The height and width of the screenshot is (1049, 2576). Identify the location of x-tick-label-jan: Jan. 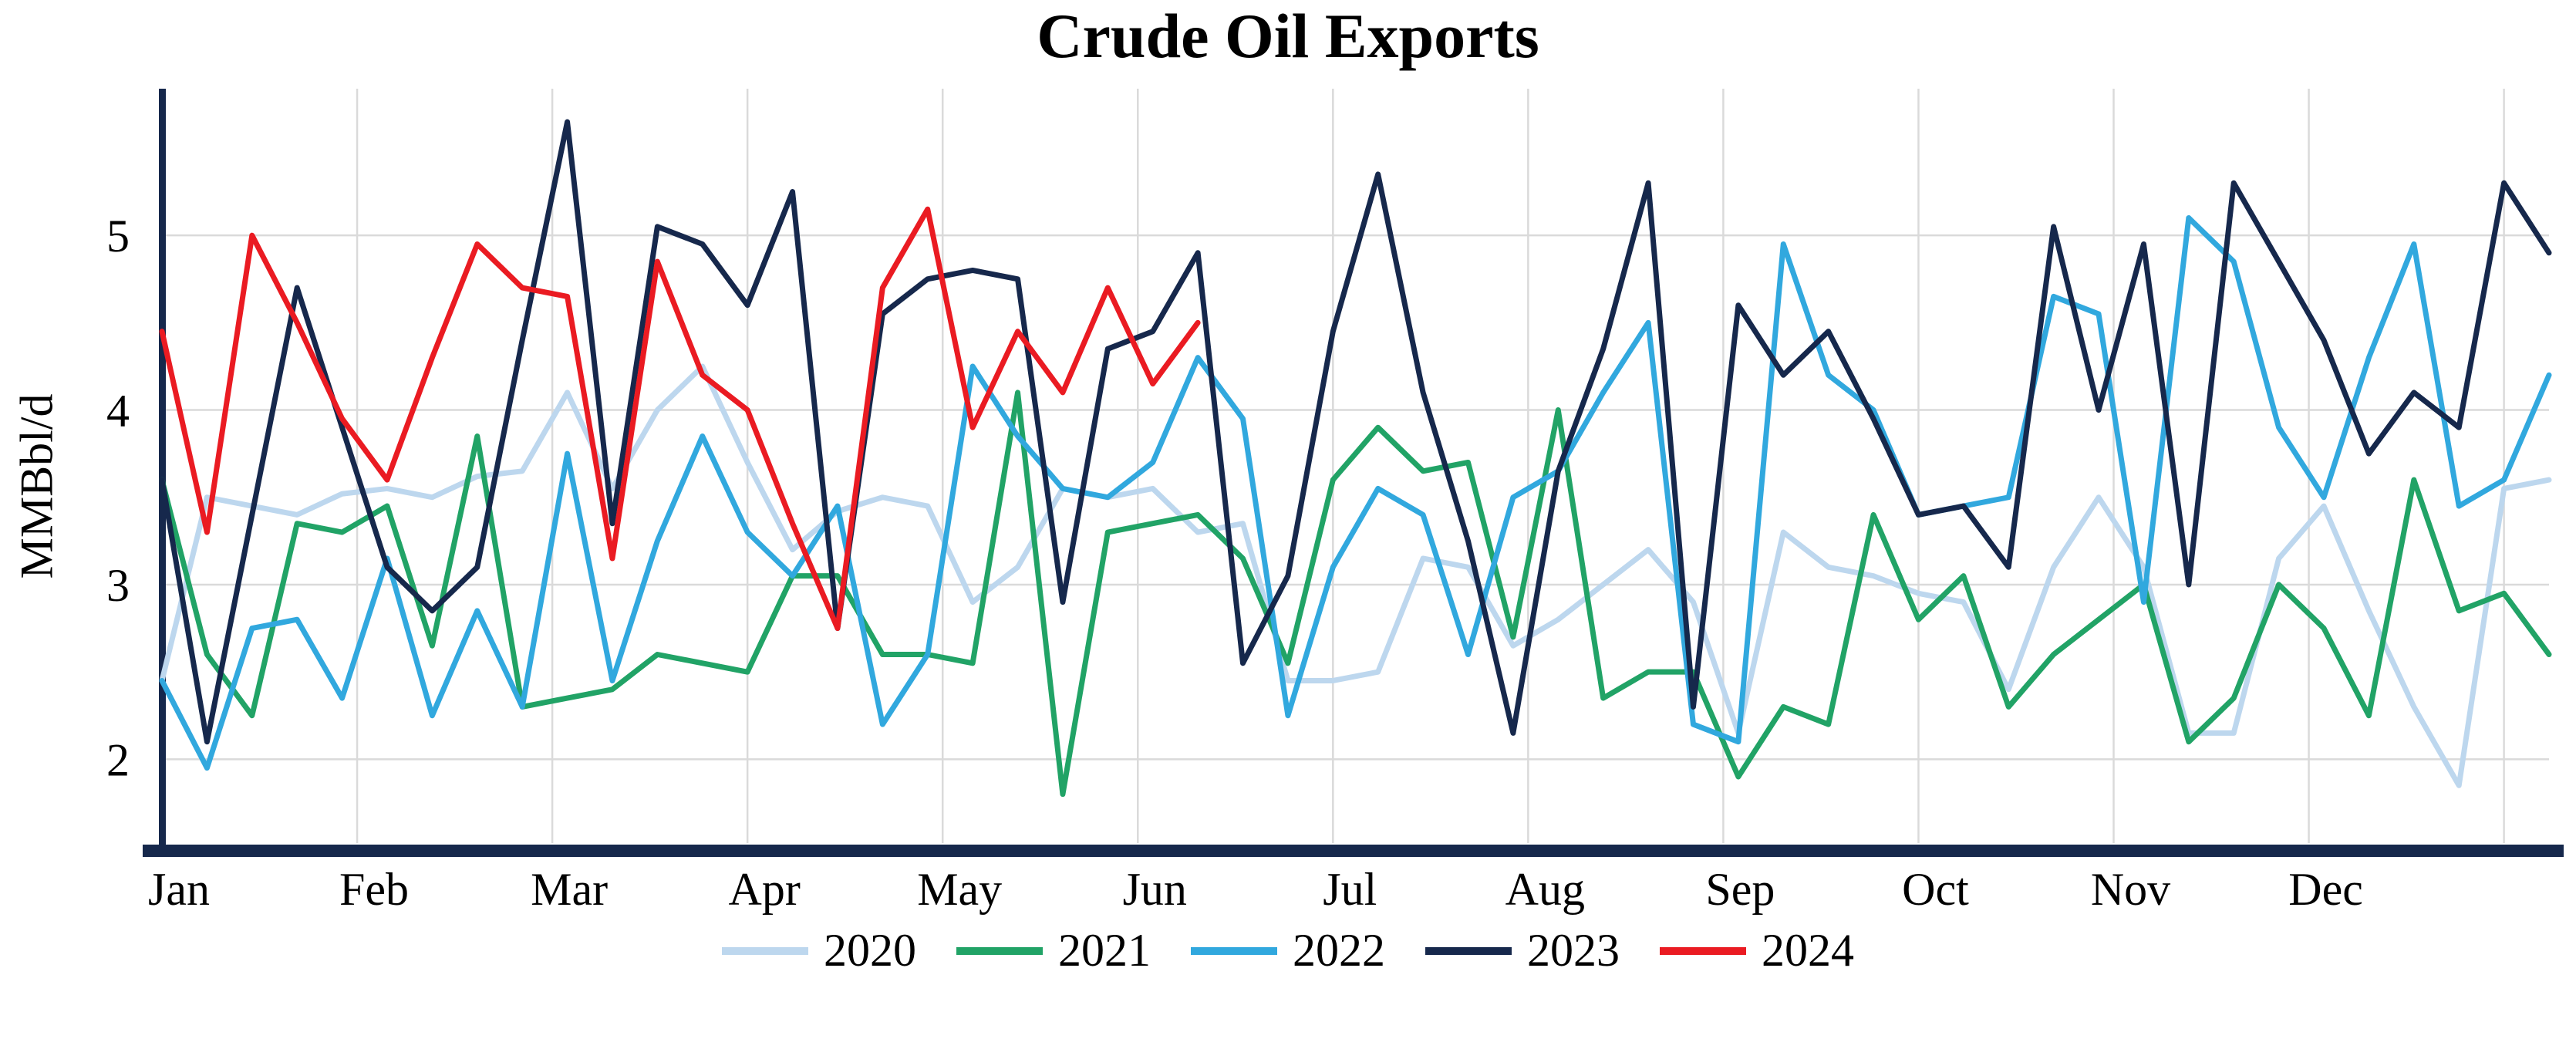
(179, 890).